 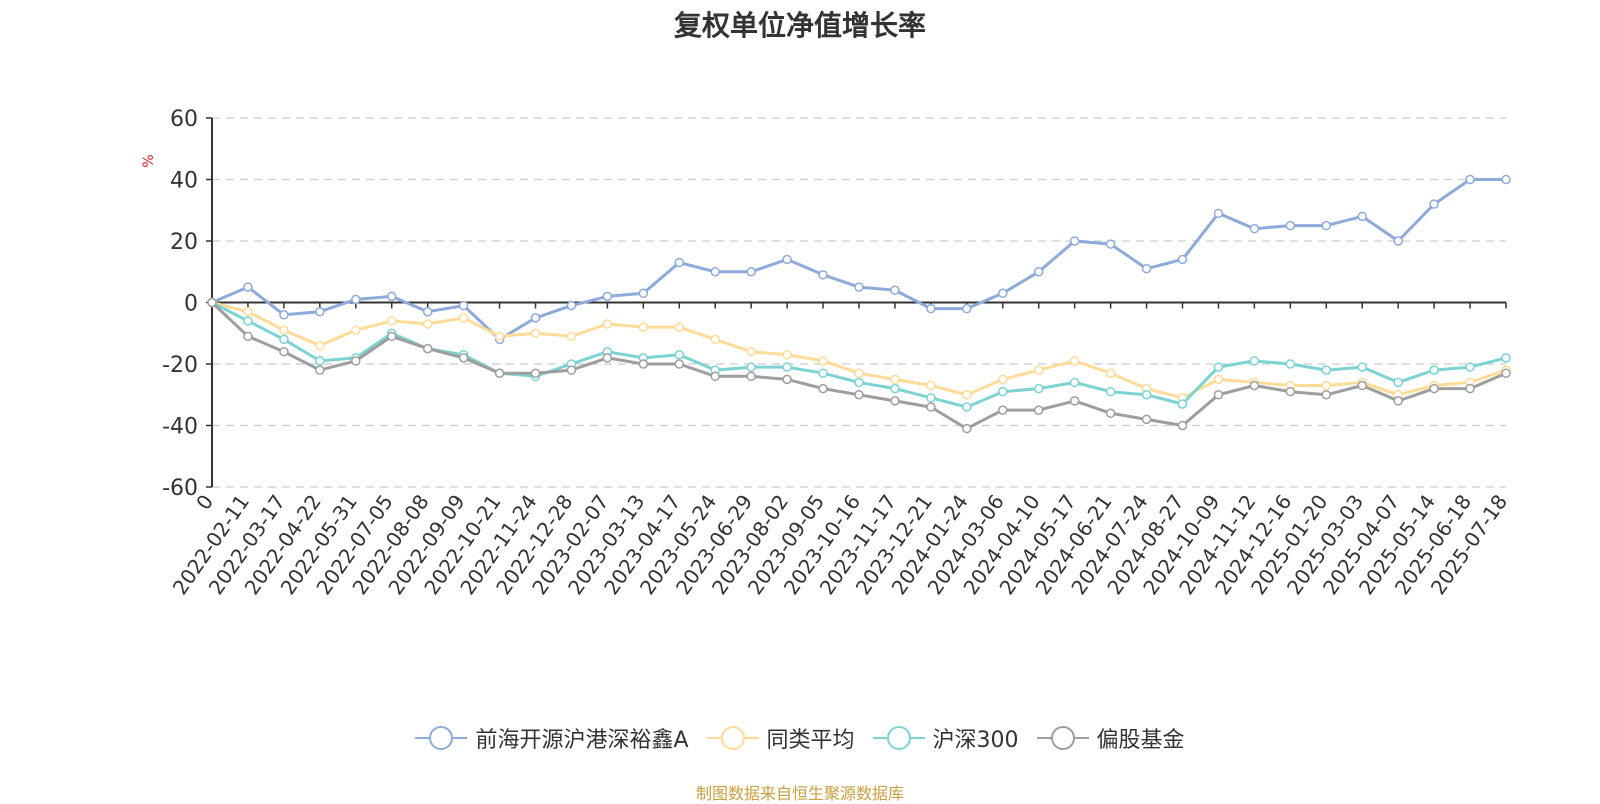 What do you see at coordinates (780, 738) in the screenshot?
I see `legend-item: 同类平均` at bounding box center [780, 738].